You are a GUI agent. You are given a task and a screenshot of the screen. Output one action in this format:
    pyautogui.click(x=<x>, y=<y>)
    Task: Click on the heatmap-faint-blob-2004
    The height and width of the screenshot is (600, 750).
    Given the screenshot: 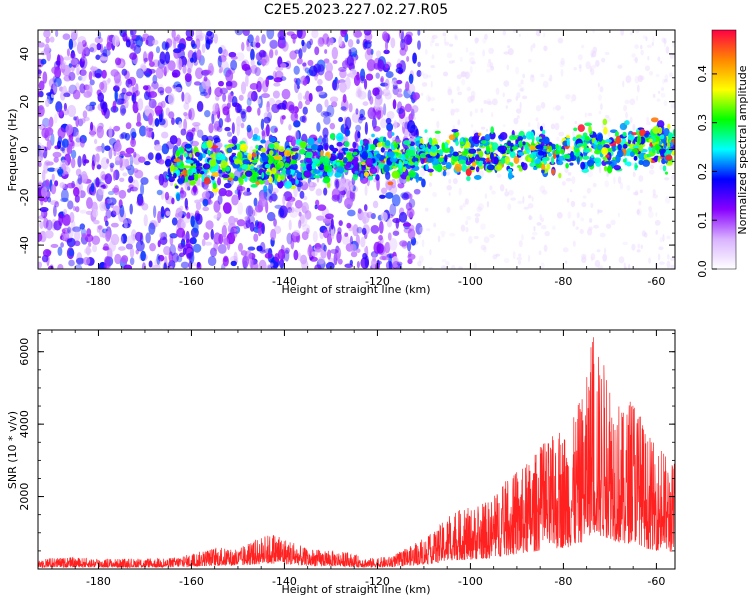 What is the action you would take?
    pyautogui.click(x=491, y=188)
    